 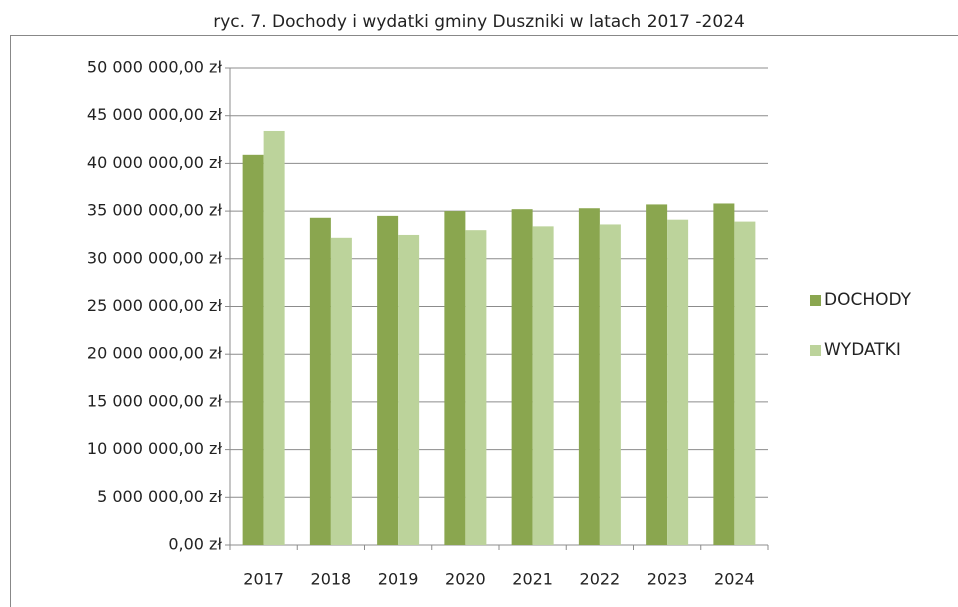 What do you see at coordinates (155, 67) in the screenshot?
I see `y-tick-label: 50 000 000,00 zł` at bounding box center [155, 67].